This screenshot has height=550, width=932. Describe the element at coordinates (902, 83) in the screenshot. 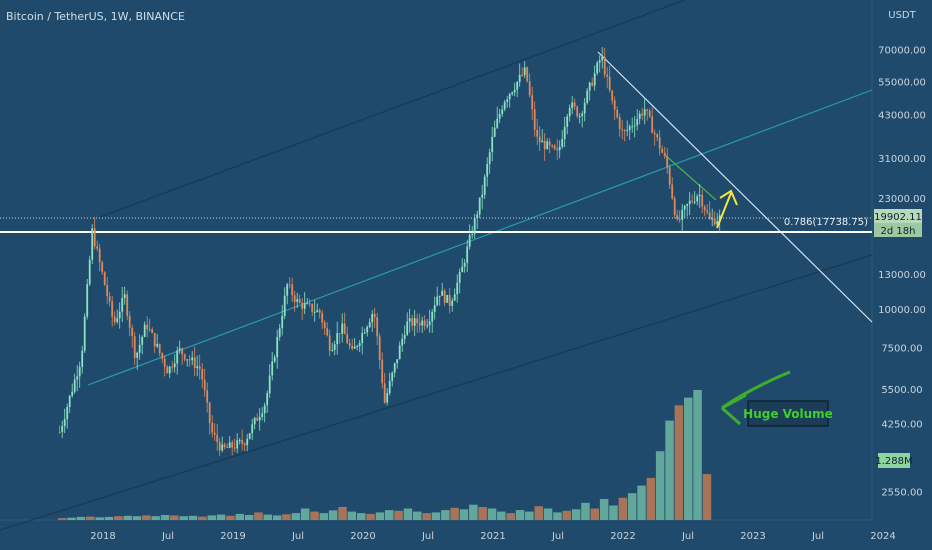

I see `price-tick-label: 55000.00` at that location.